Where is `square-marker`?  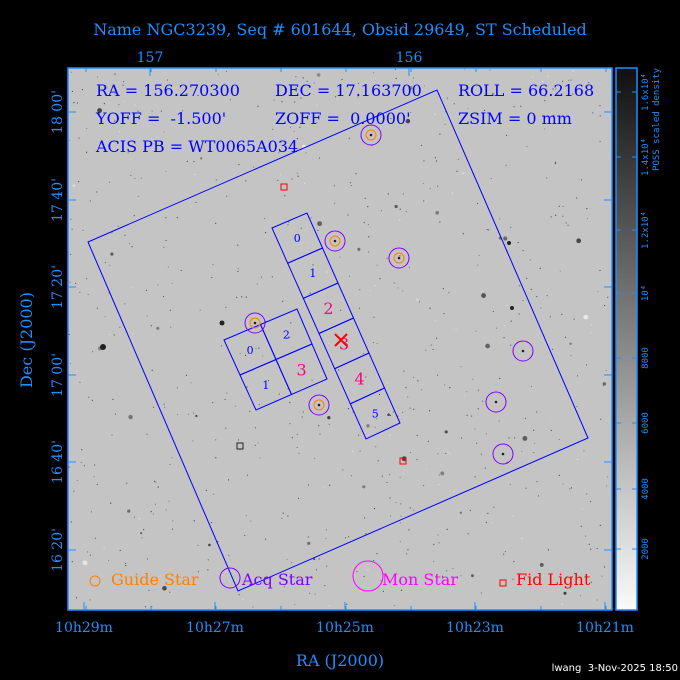
square-marker is located at coordinates (240, 446).